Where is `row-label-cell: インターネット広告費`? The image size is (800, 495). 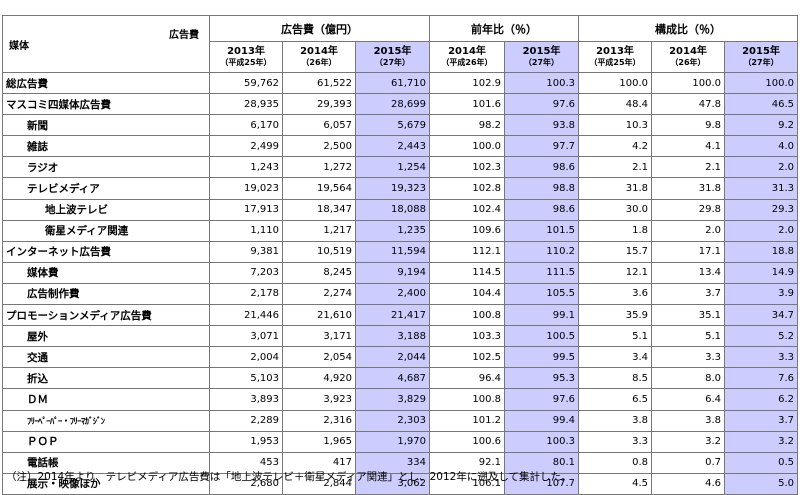 row-label-cell: インターネット広告費 is located at coordinates (106, 251).